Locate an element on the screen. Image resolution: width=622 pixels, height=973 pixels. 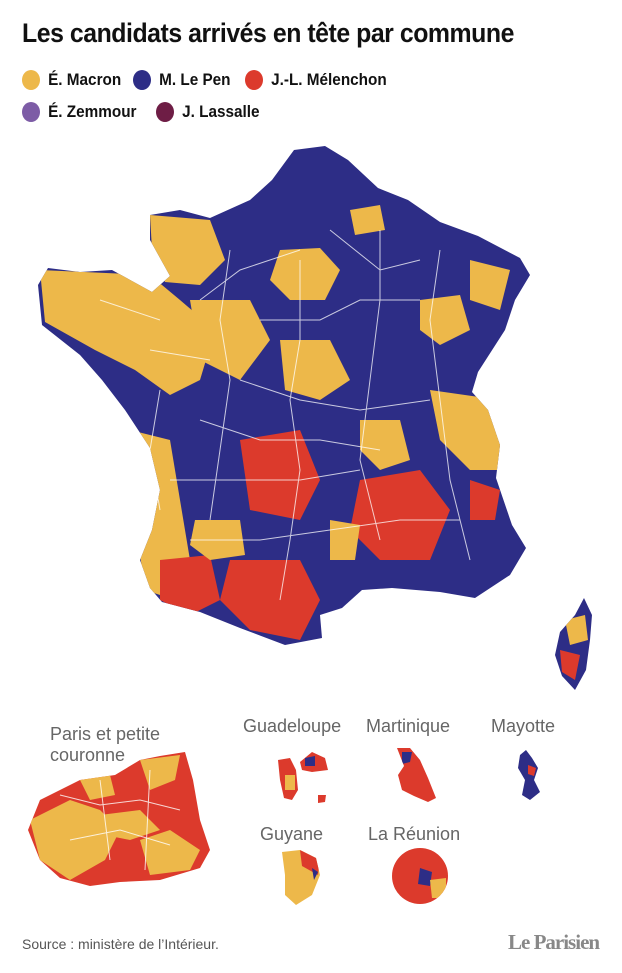
map-reunion is located at coordinates (420, 876).